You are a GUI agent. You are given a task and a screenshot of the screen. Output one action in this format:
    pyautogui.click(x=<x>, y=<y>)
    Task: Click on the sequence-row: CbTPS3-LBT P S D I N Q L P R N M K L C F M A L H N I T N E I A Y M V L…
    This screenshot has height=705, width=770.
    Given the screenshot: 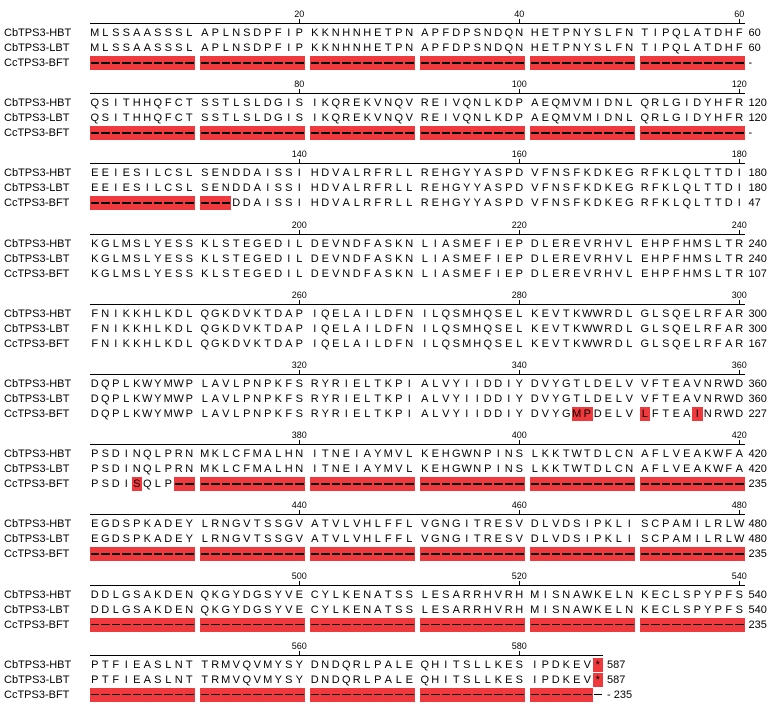 What is the action you would take?
    pyautogui.click(x=385, y=469)
    